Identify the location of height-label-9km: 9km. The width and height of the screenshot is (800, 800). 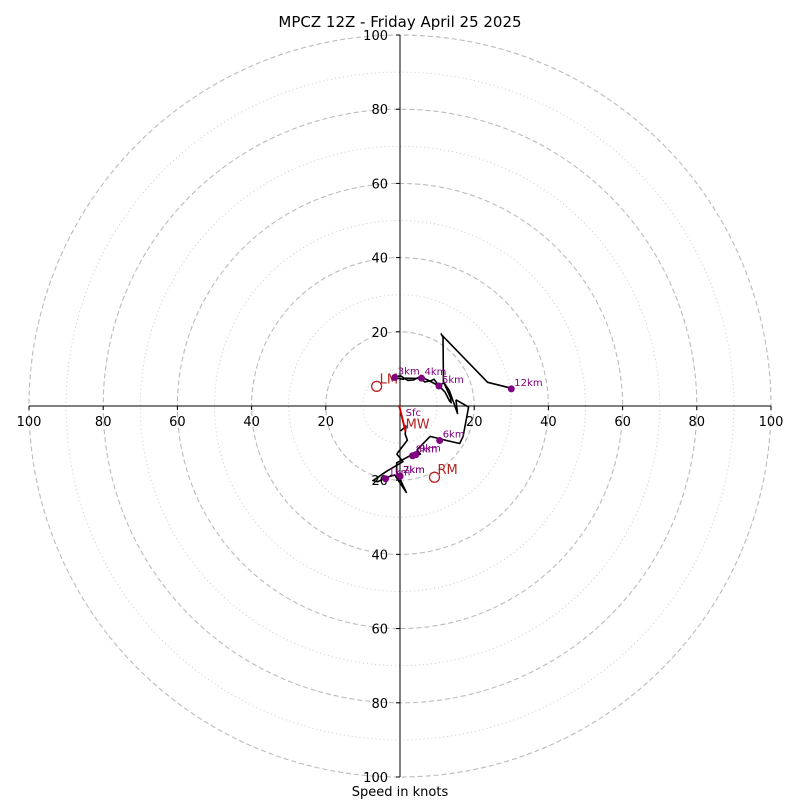
(430, 449).